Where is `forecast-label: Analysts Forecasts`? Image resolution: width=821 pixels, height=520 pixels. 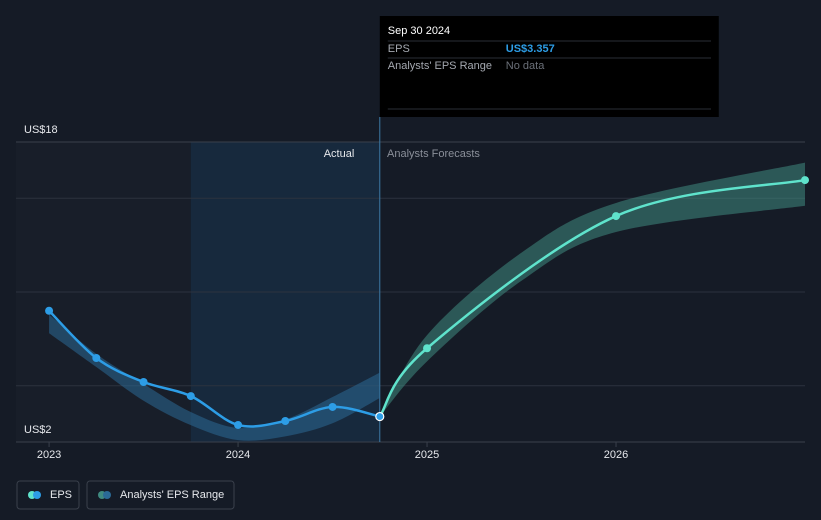
forecast-label: Analysts Forecasts is located at coordinates (433, 154).